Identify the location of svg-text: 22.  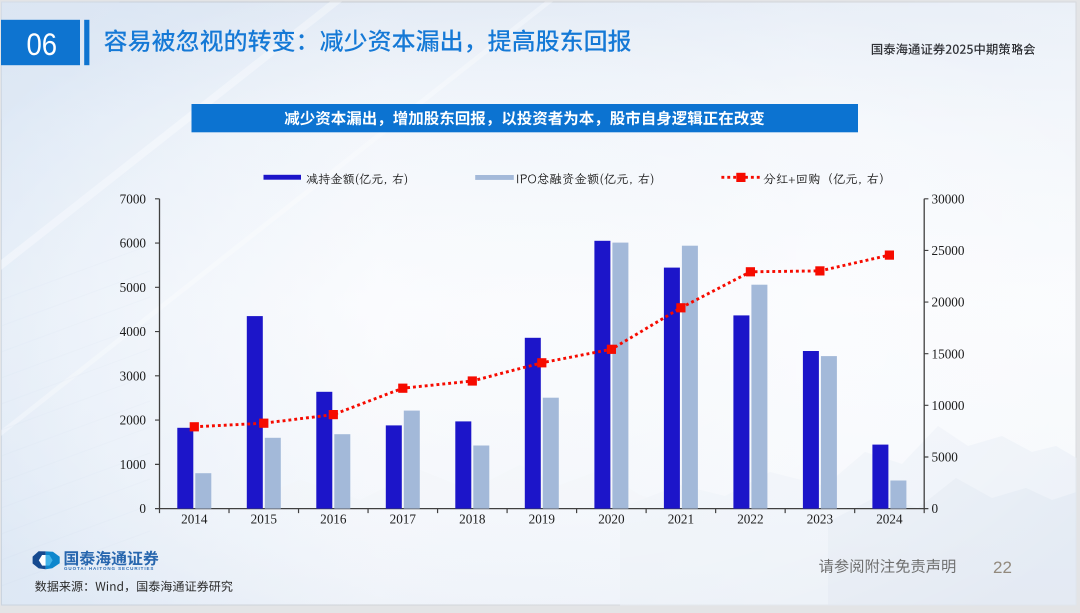
(1002, 567).